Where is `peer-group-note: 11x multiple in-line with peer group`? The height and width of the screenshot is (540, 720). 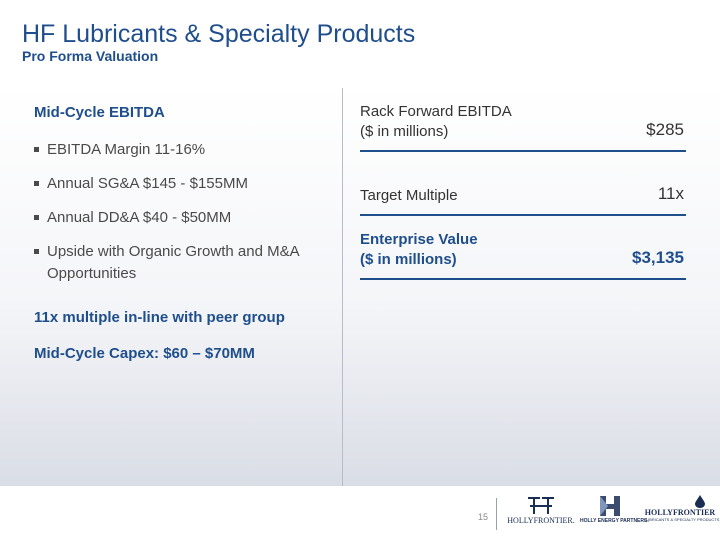 peer-group-note: 11x multiple in-line with peer group is located at coordinates (159, 317).